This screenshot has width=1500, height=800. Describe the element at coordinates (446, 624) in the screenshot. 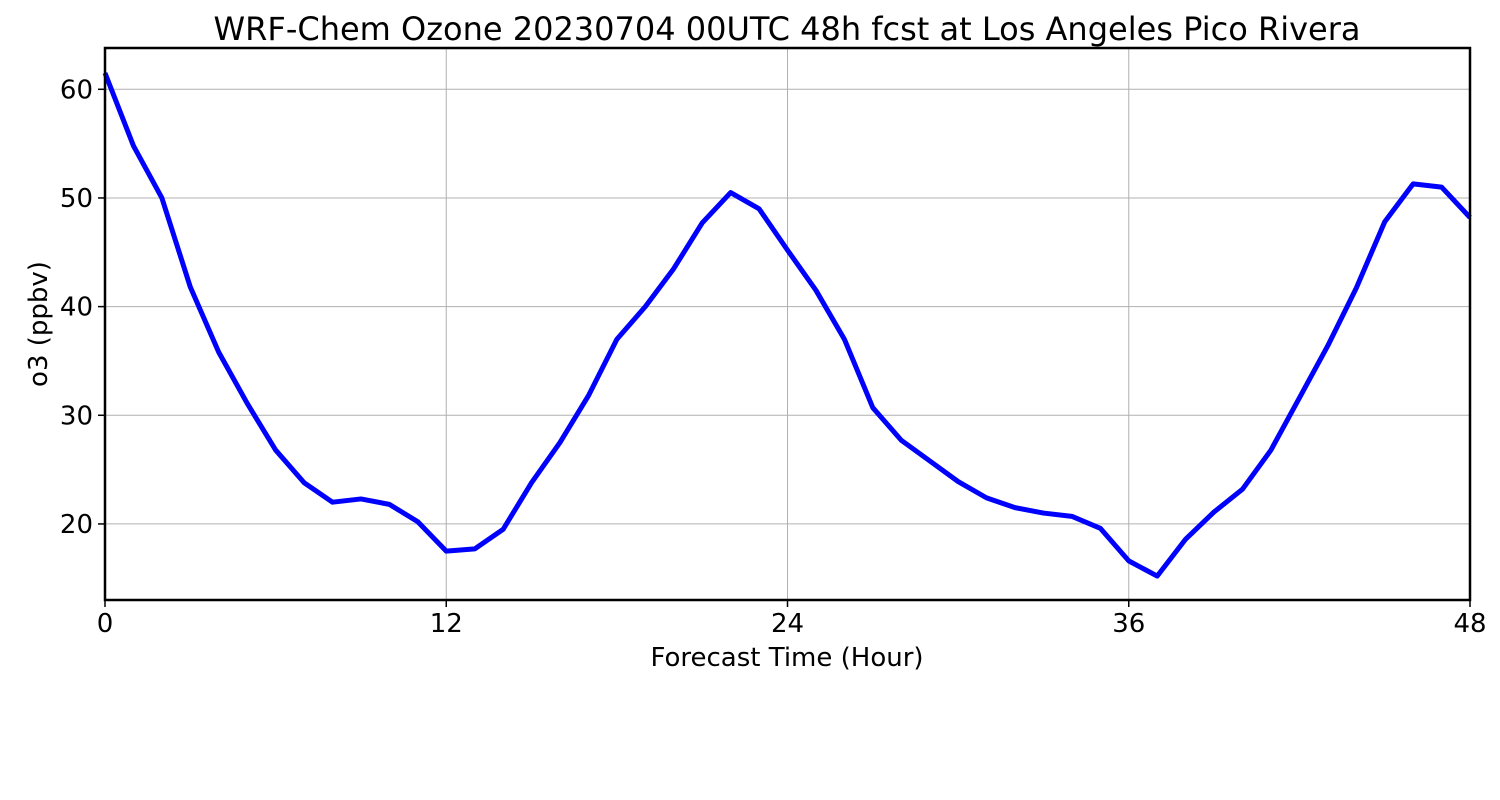

I see `x-tick-label: 12` at that location.